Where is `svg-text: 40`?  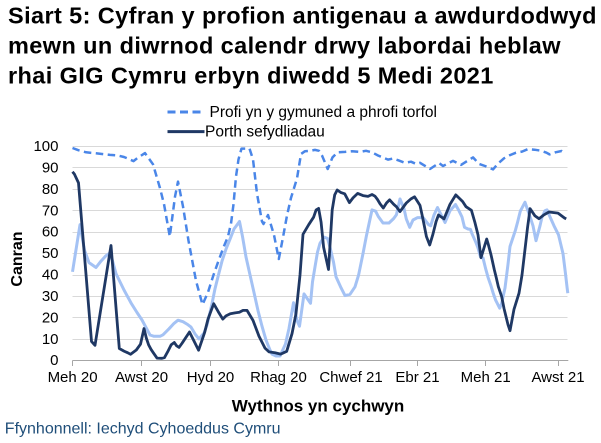 svg-text: 40 is located at coordinates (50, 275).